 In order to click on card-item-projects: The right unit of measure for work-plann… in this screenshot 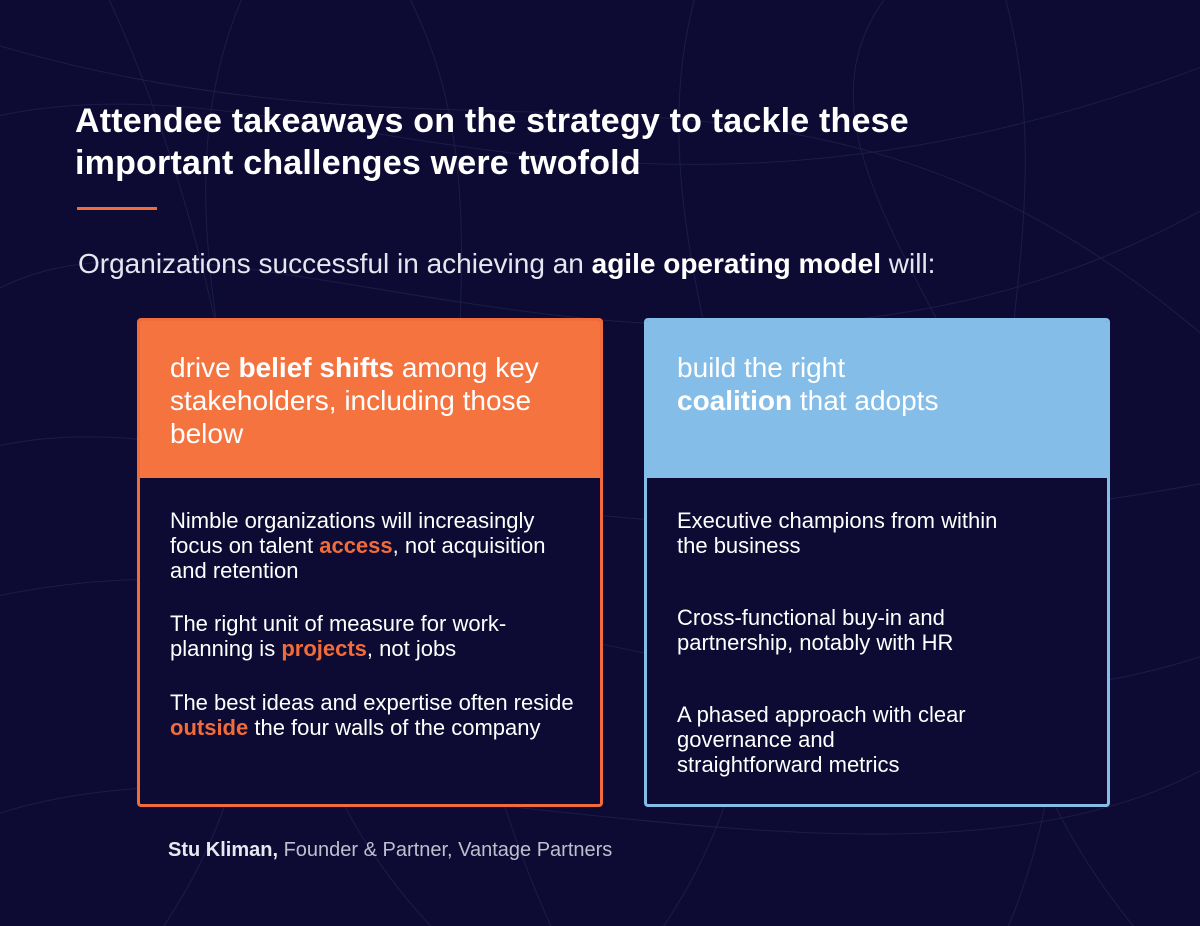, I will do `click(375, 636)`.